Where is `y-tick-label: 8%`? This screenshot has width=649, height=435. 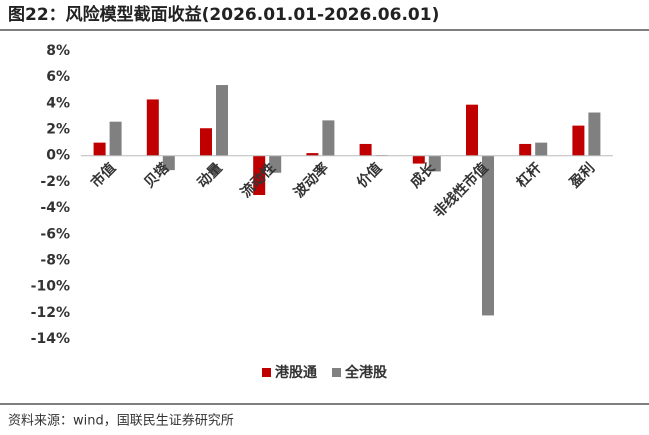 y-tick-label: 8% is located at coordinates (58, 51).